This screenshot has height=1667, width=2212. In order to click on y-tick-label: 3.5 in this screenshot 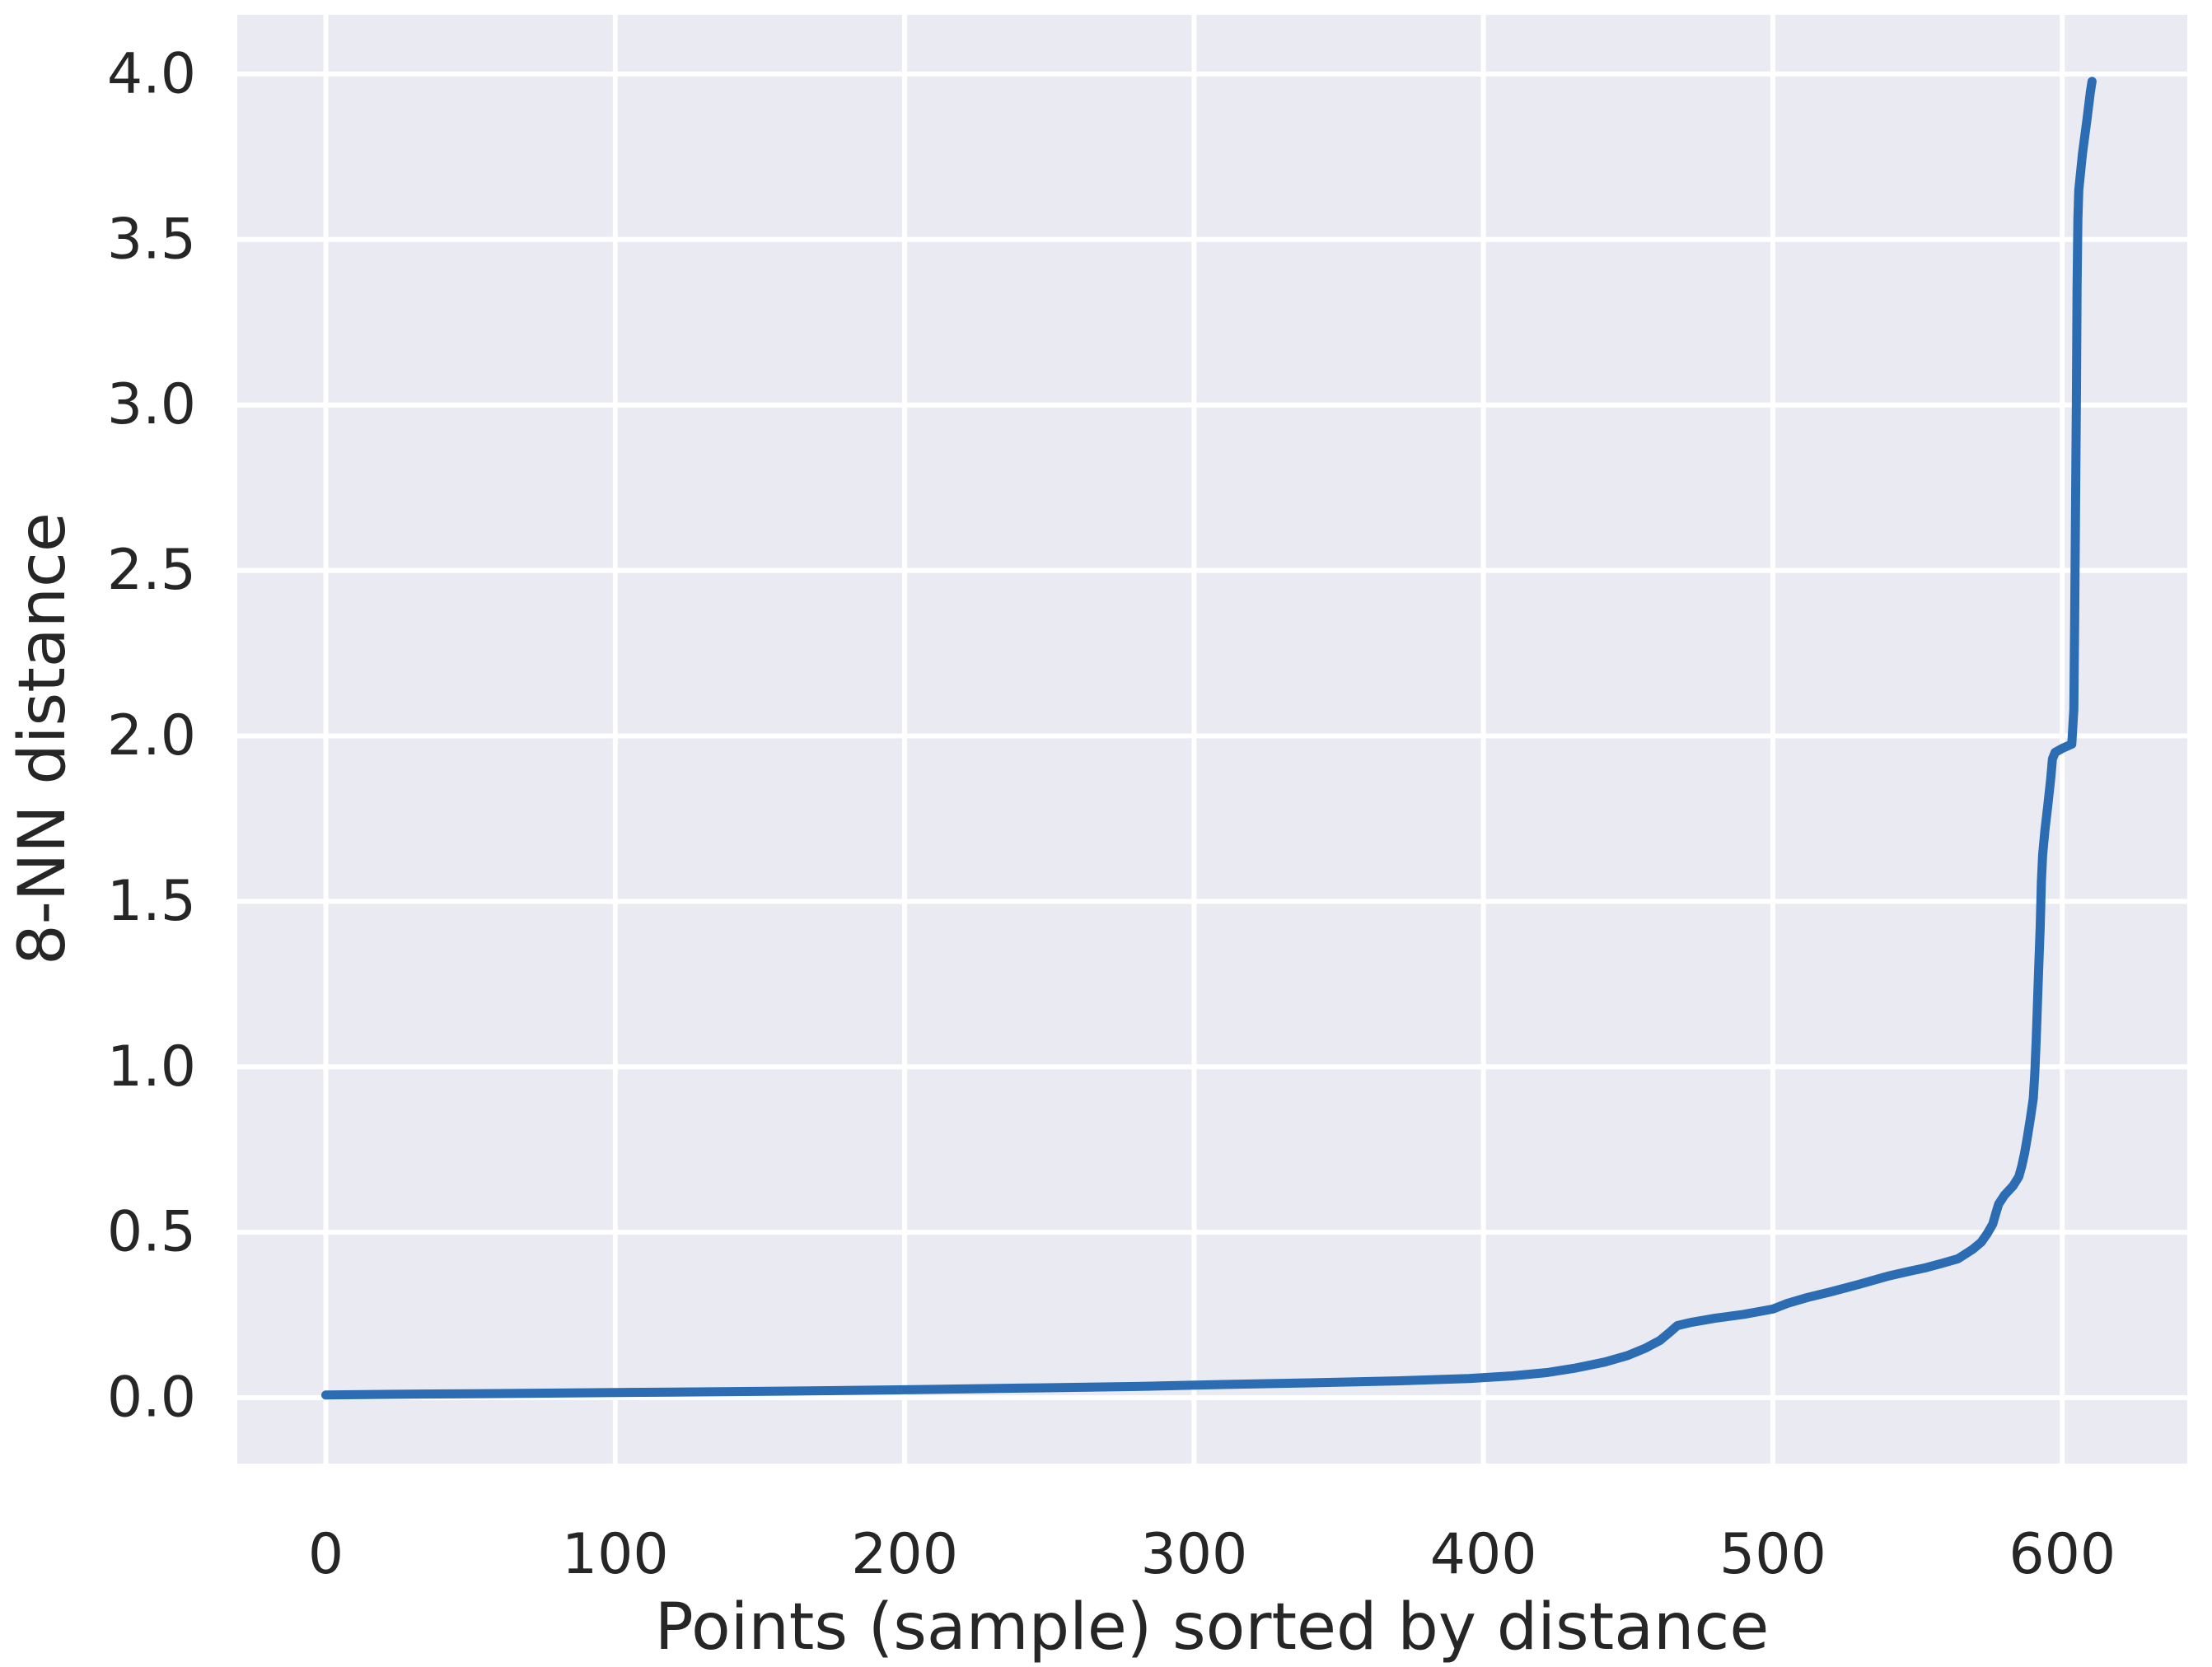, I will do `click(152, 239)`.